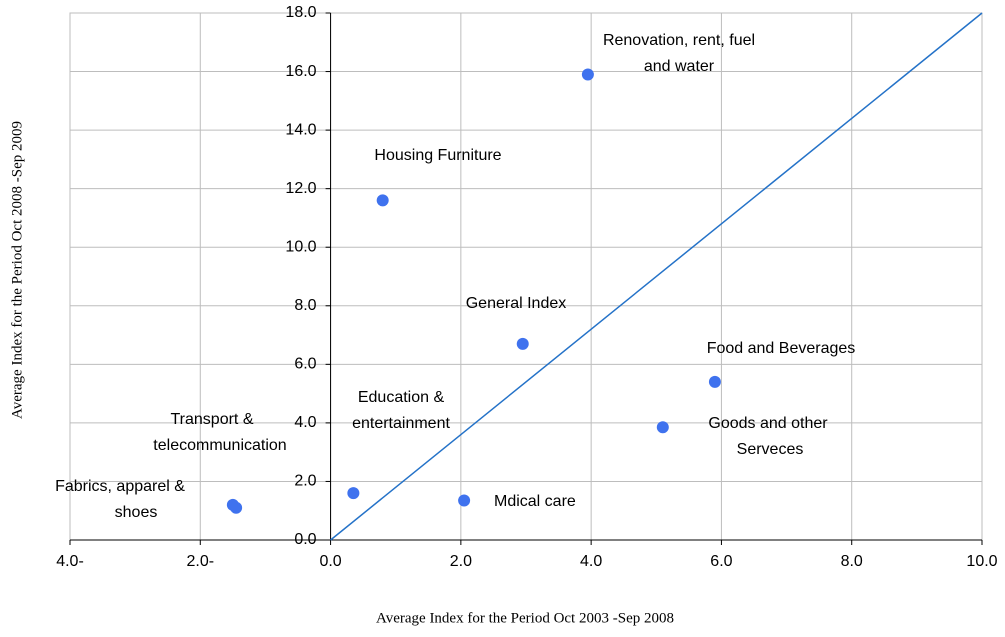 The width and height of the screenshot is (1005, 637). What do you see at coordinates (981, 561) in the screenshot?
I see `x-tick-label: 10.0` at bounding box center [981, 561].